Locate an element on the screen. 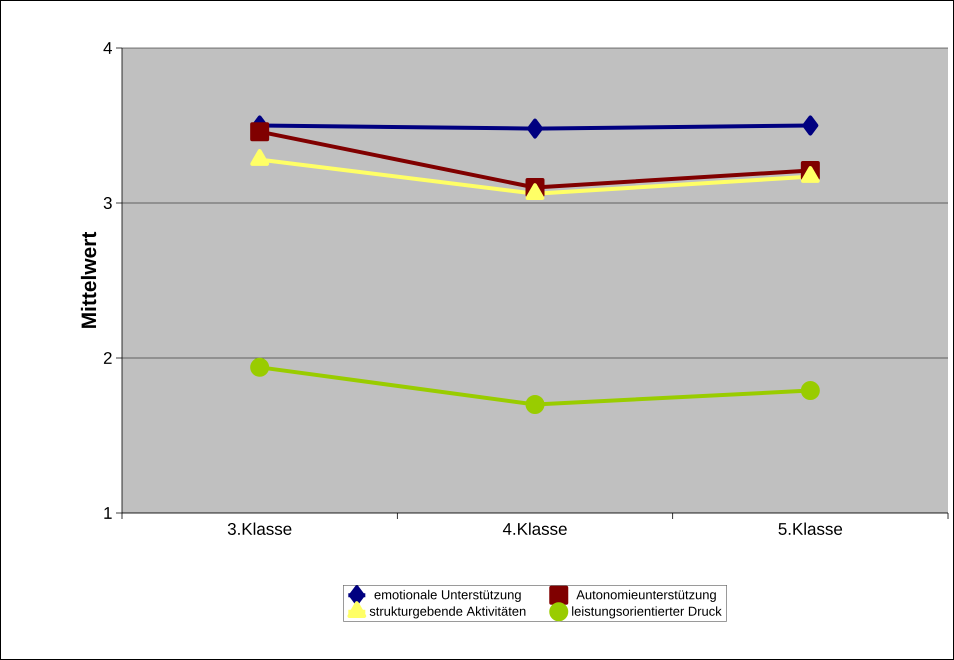  y-tick-label: 2 is located at coordinates (108, 358).